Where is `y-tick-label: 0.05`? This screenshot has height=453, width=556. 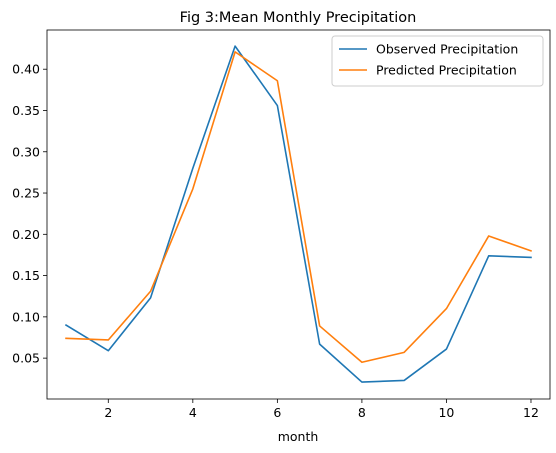 y-tick-label: 0.05 is located at coordinates (26, 358).